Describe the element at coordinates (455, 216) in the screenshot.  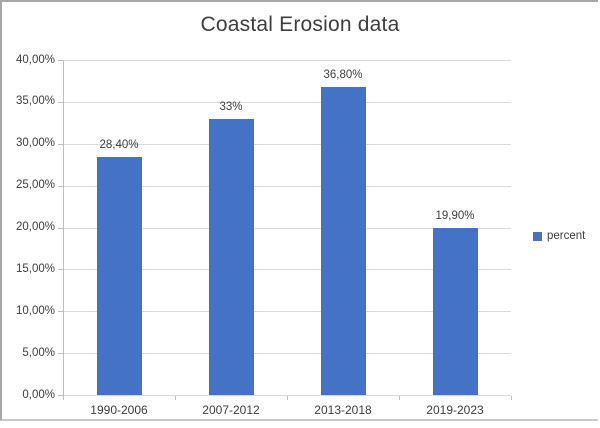
I see `bar-value-label: 19,90%` at that location.